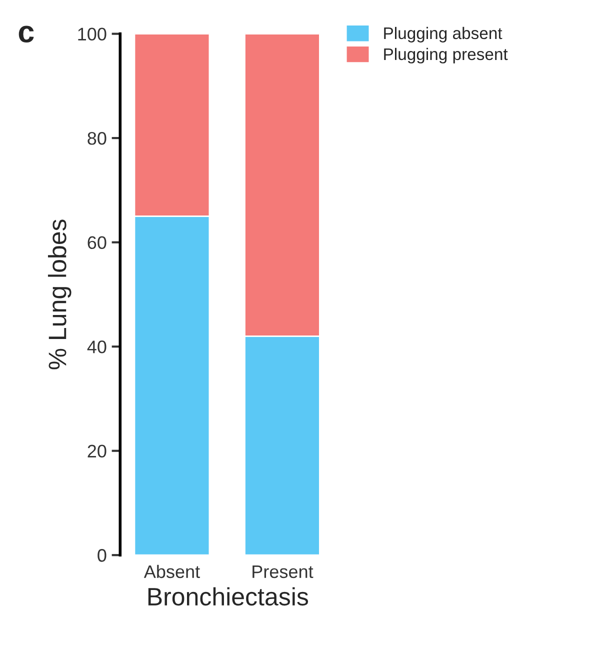 The image size is (589, 650). What do you see at coordinates (443, 34) in the screenshot?
I see `legend-label: Plugging absent` at bounding box center [443, 34].